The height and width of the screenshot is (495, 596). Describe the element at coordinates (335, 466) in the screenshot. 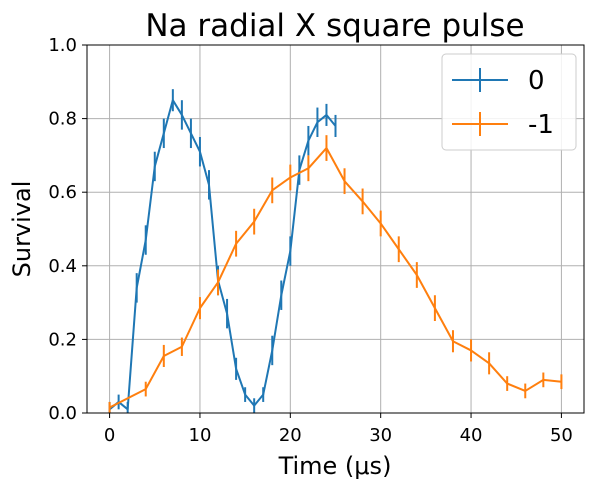

I see `x-axis-label: Time (μs)` at that location.